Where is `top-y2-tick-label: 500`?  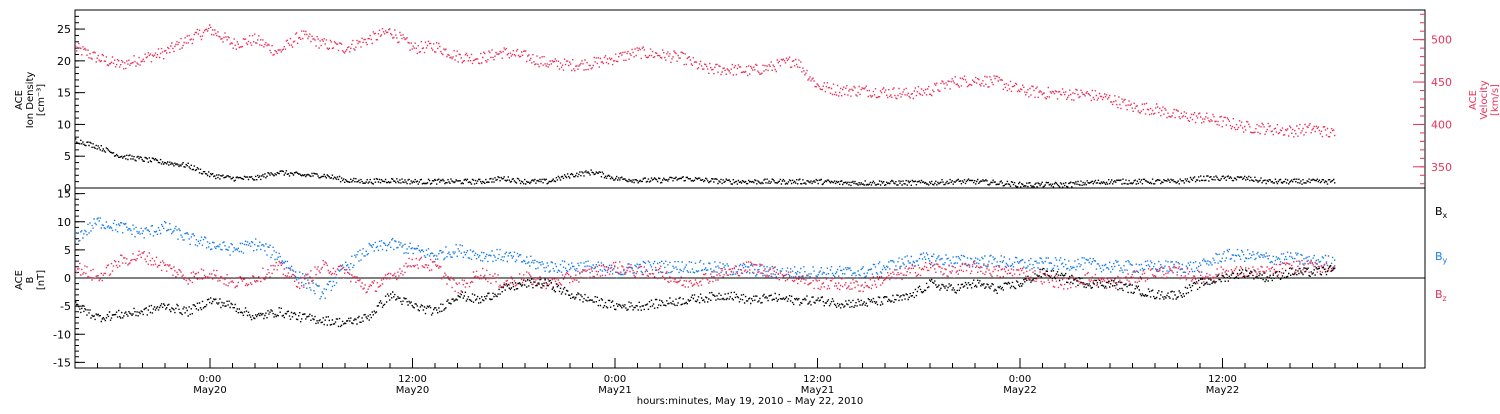
top-y2-tick-label: 500 is located at coordinates (1441, 40).